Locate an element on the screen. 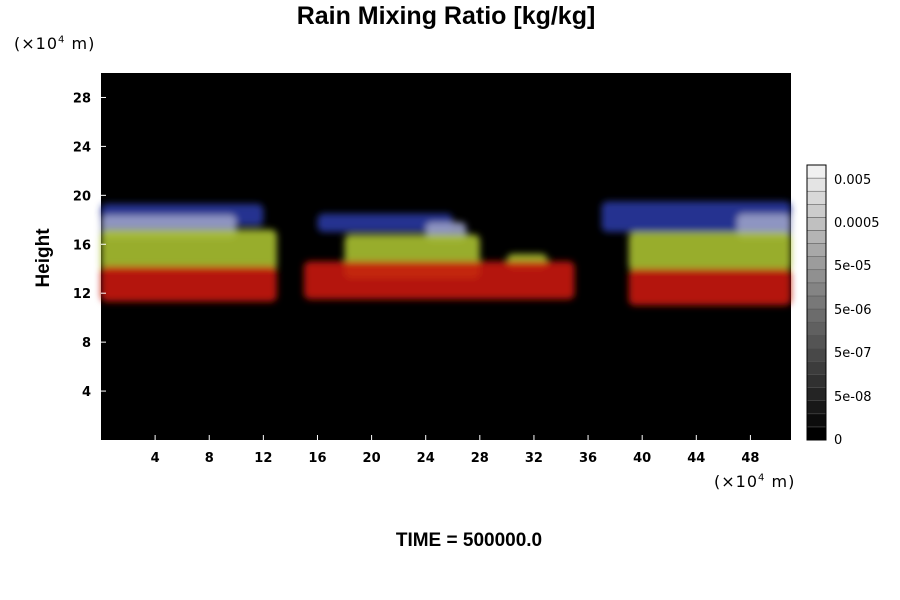  x-tick-label: 24 is located at coordinates (426, 458).